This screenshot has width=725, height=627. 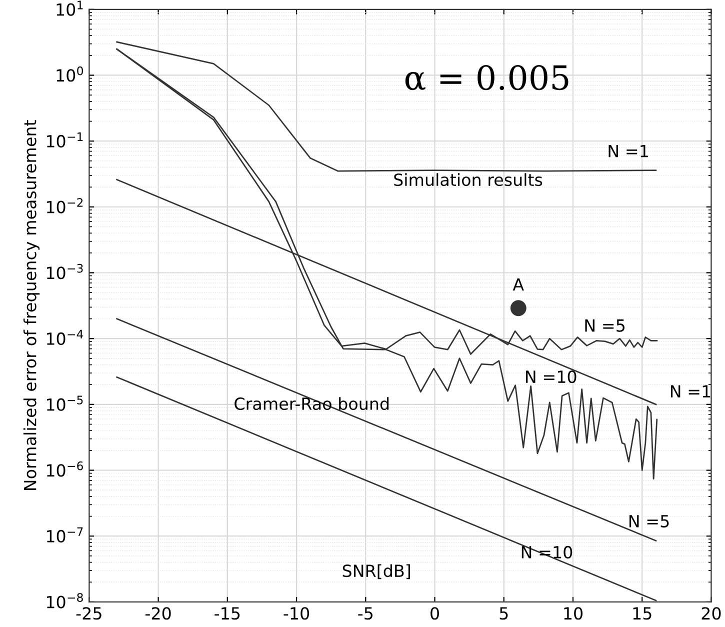 I want to click on x-tick-label: 10, so click(x=573, y=613).